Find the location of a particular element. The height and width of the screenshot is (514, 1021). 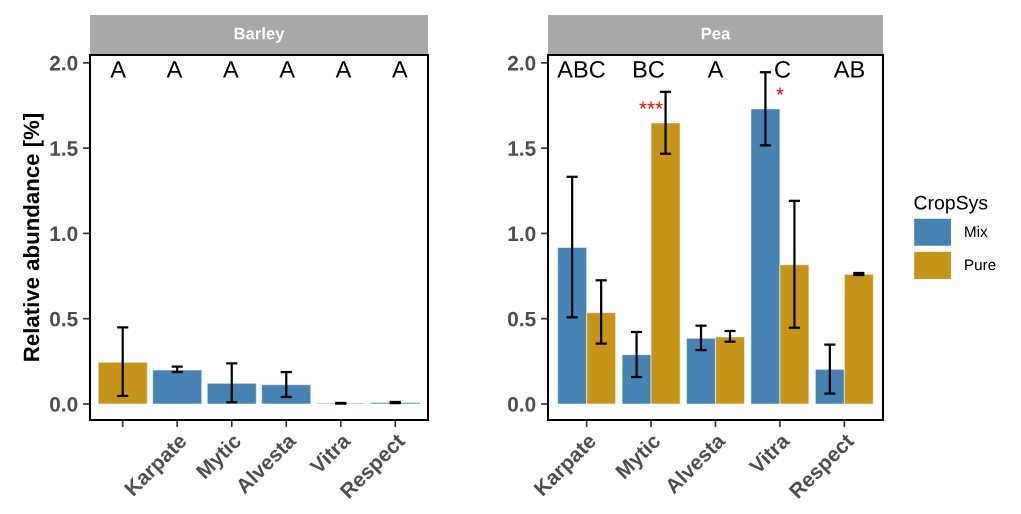

annotation: * is located at coordinates (780, 91).